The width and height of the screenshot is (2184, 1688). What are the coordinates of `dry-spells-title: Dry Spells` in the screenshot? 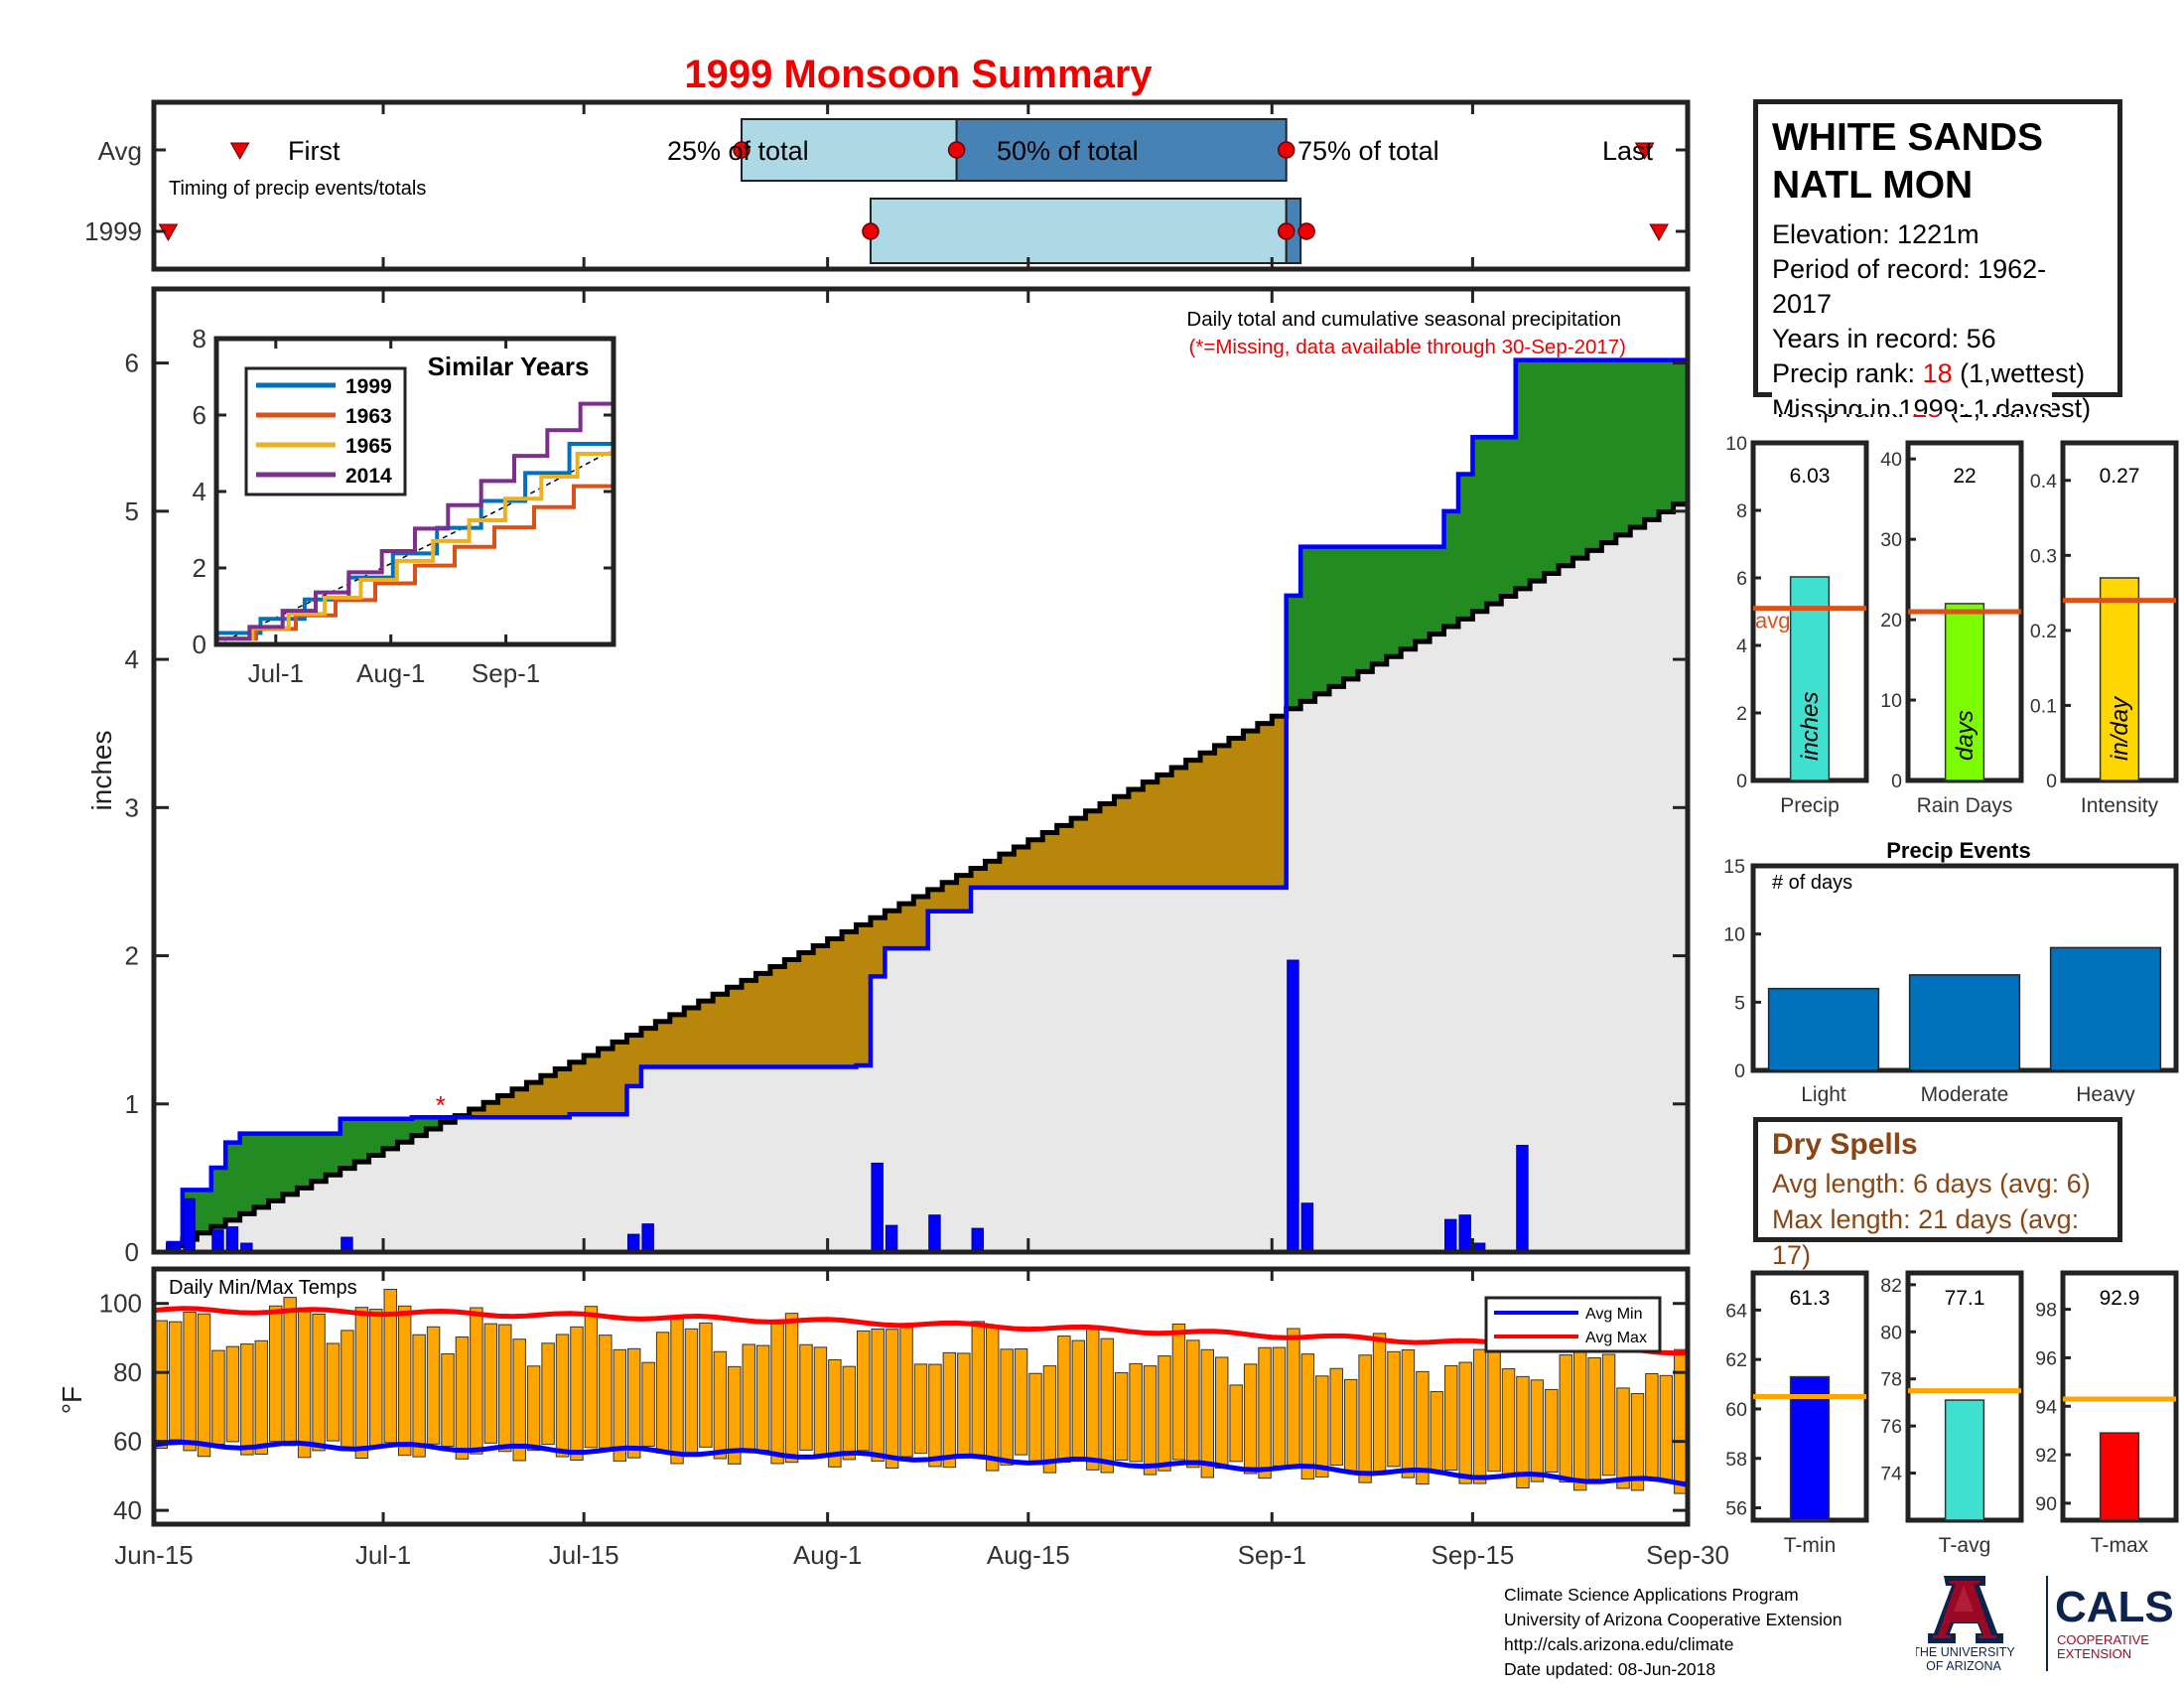 It's located at (1845, 1144).